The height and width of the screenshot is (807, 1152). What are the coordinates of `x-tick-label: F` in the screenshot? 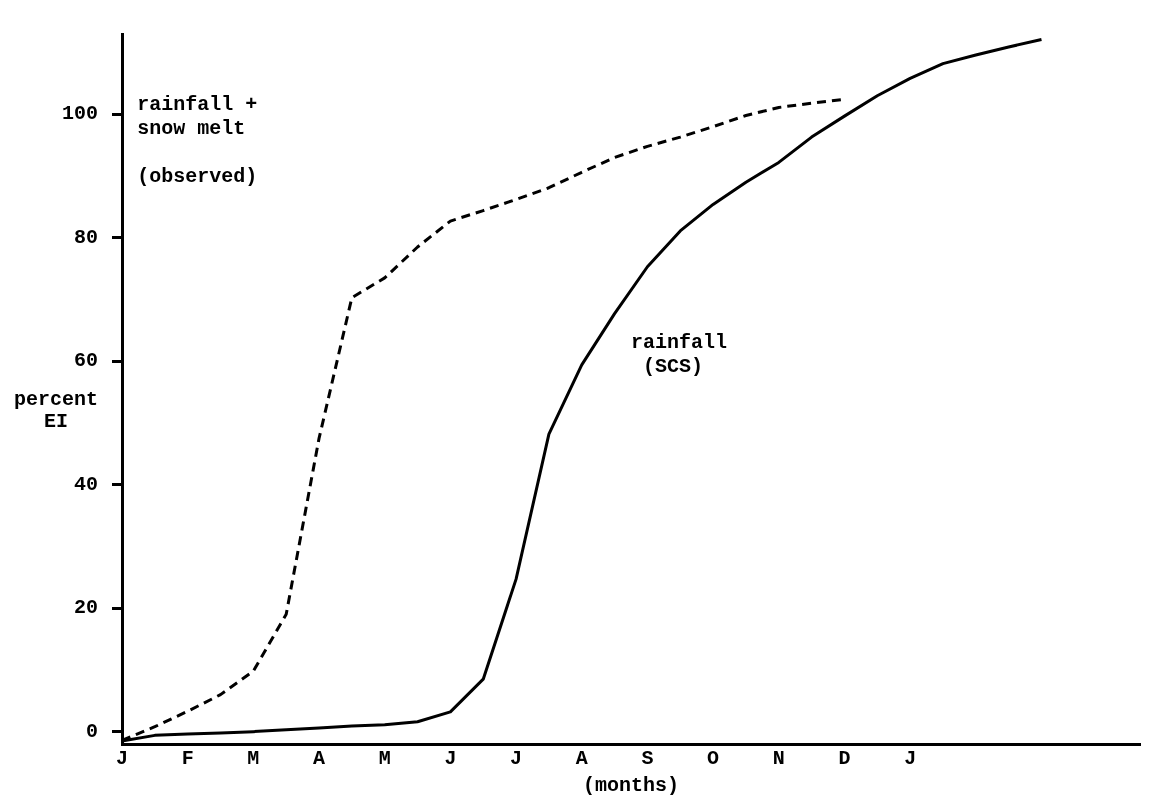 It's located at (187, 759).